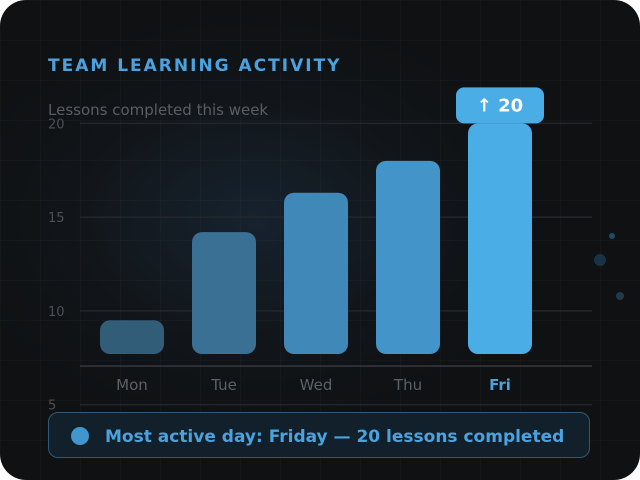 The height and width of the screenshot is (480, 640). Describe the element at coordinates (56, 312) in the screenshot. I see `y-tick-label: 10` at that location.